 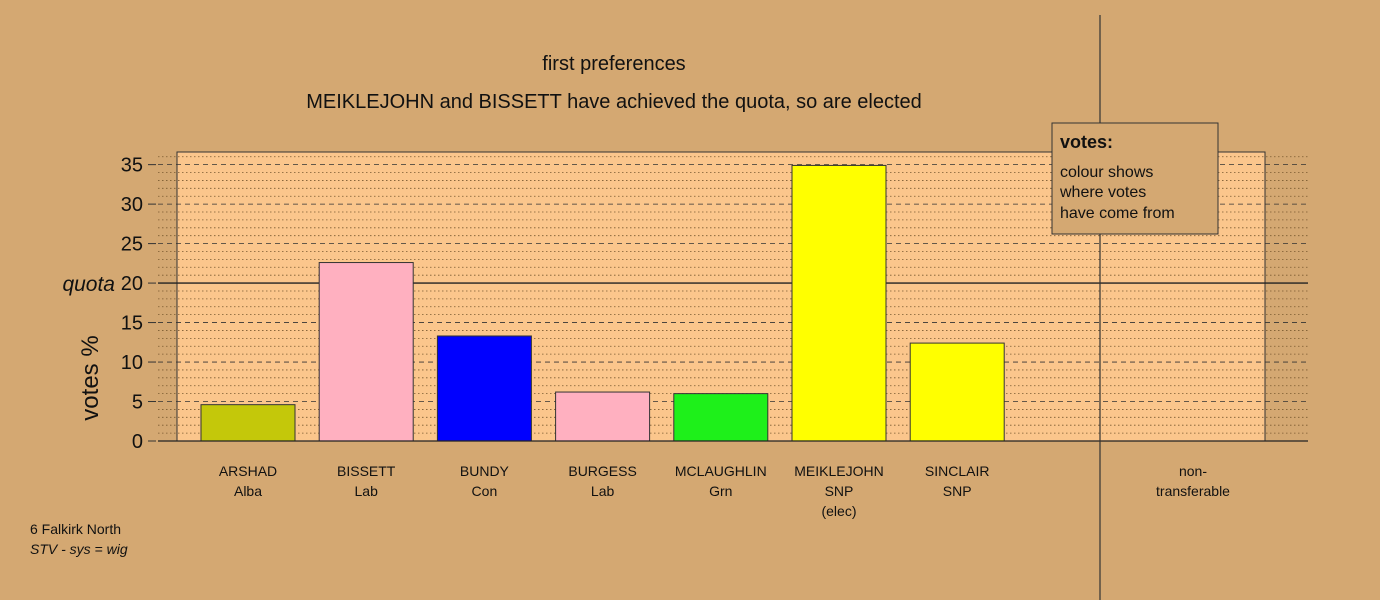 What do you see at coordinates (613, 64) in the screenshot?
I see `chart-title: first preferences` at bounding box center [613, 64].